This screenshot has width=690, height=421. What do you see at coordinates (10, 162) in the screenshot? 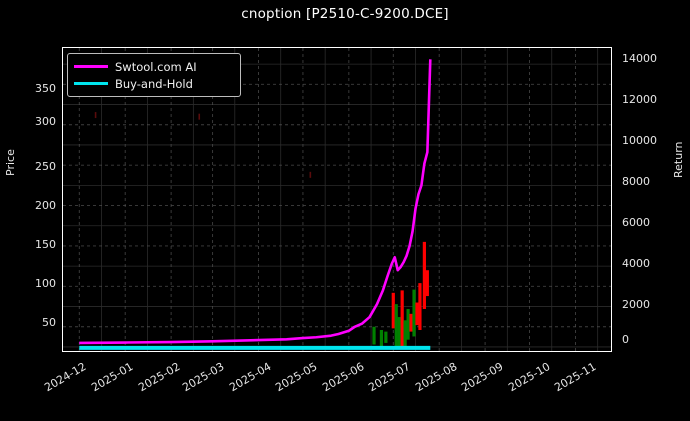
I see `y-axis-left-label: Price` at bounding box center [10, 162].